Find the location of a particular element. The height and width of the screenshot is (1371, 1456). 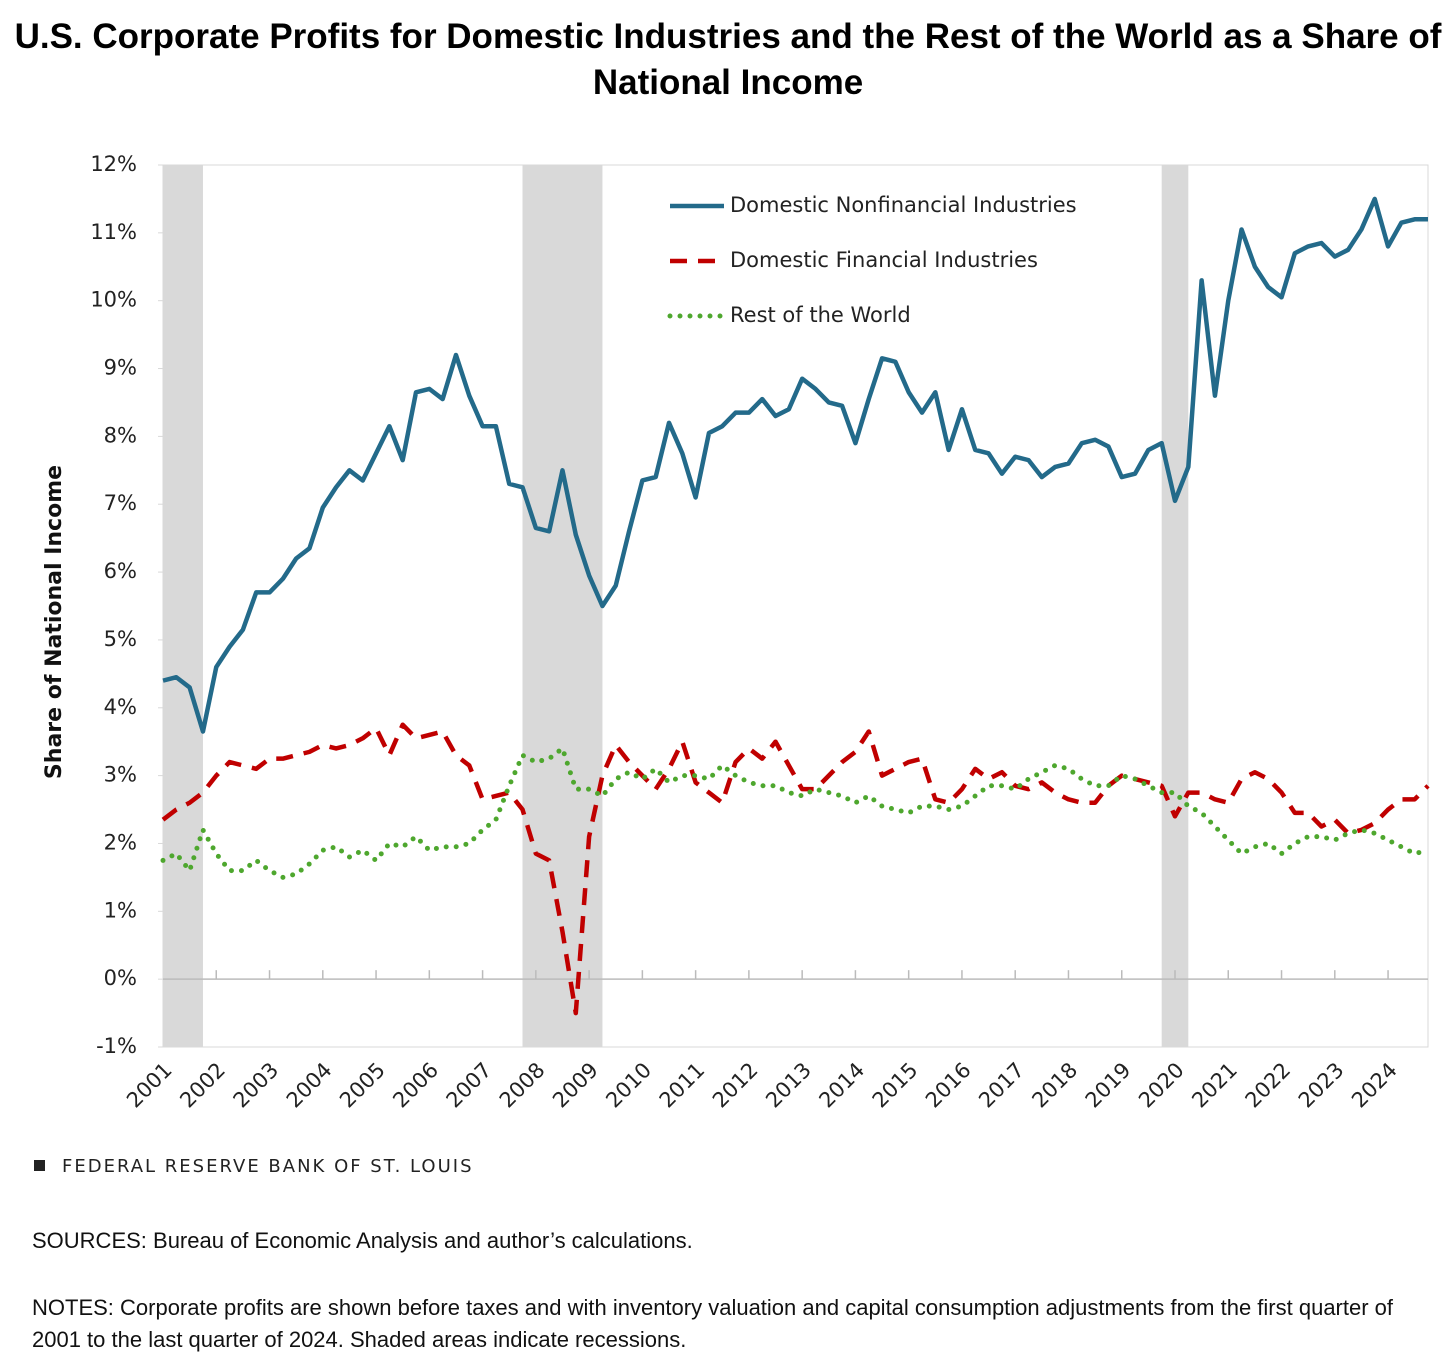

x-tick-label: 2017 is located at coordinates (1001, 1085).